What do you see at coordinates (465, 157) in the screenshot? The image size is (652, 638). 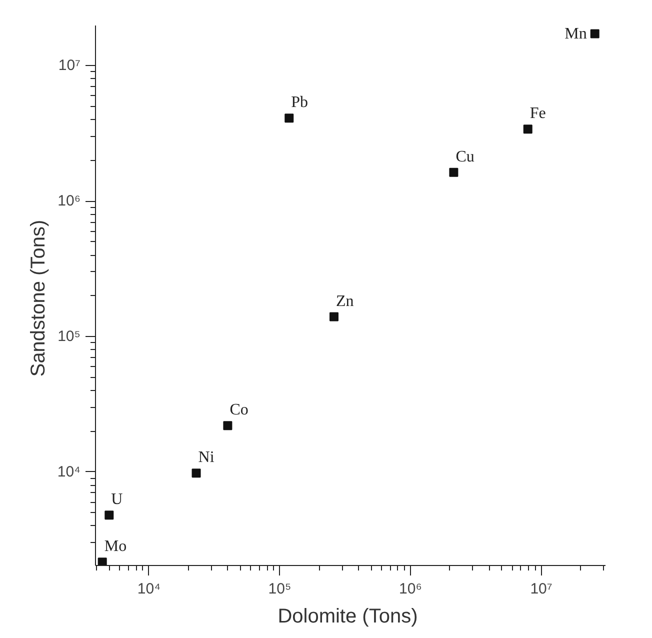 I see `annotation: Cu` at bounding box center [465, 157].